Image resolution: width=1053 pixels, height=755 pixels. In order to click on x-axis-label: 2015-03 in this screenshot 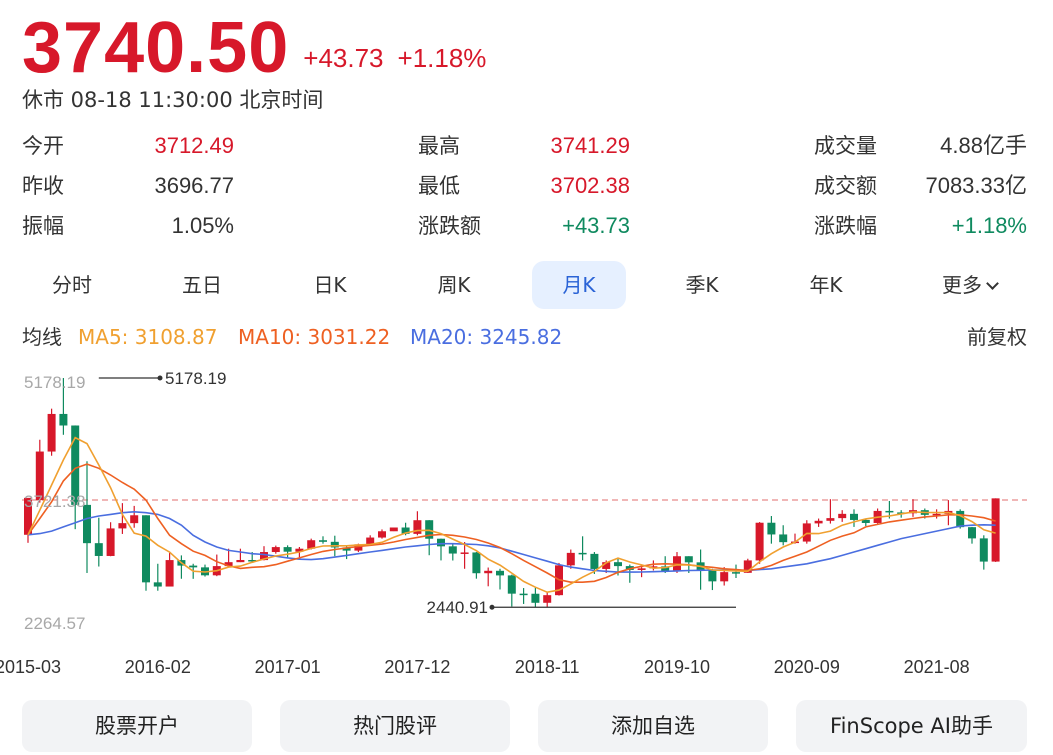, I will do `click(30, 667)`.